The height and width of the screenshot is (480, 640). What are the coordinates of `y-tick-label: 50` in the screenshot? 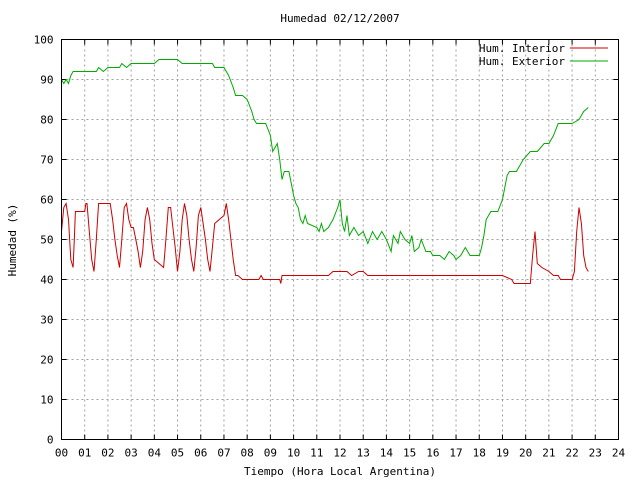 It's located at (46, 240).